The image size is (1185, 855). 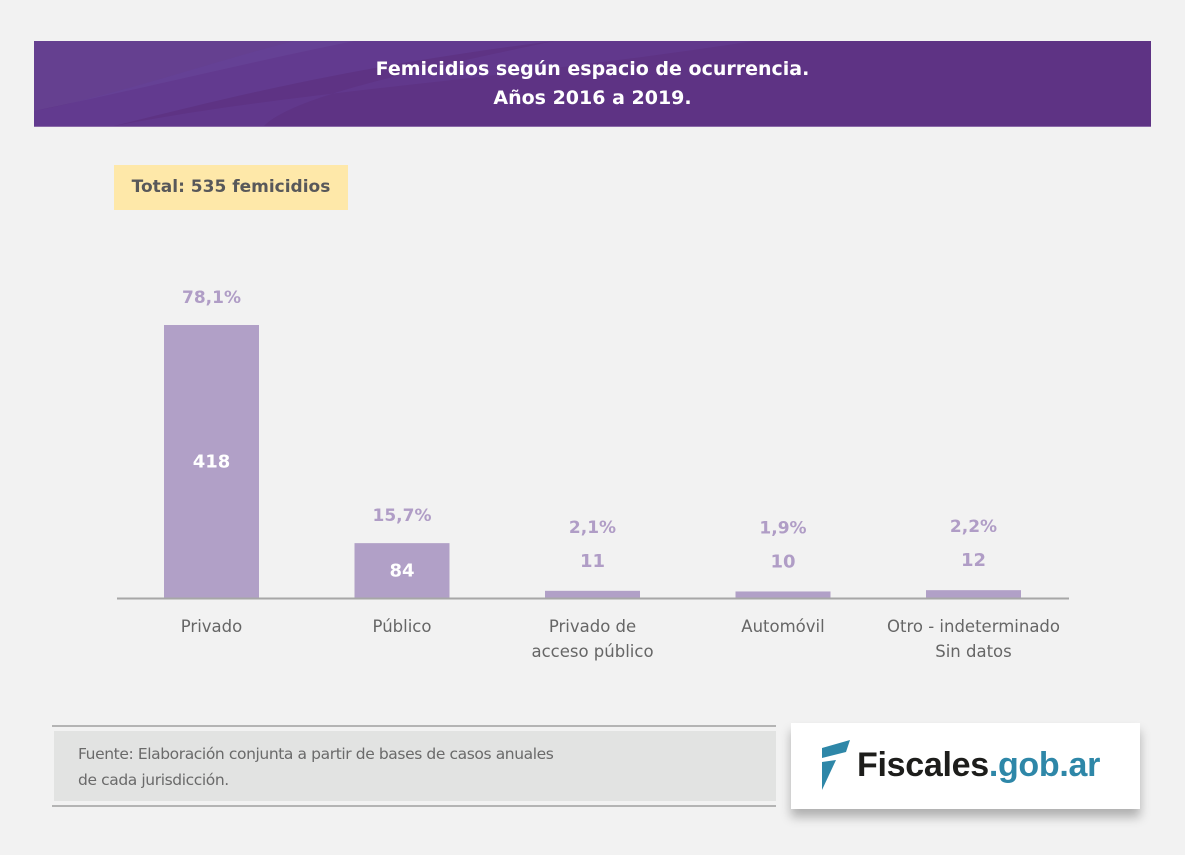 I want to click on x-tick-label: Sin datos, so click(x=973, y=651).